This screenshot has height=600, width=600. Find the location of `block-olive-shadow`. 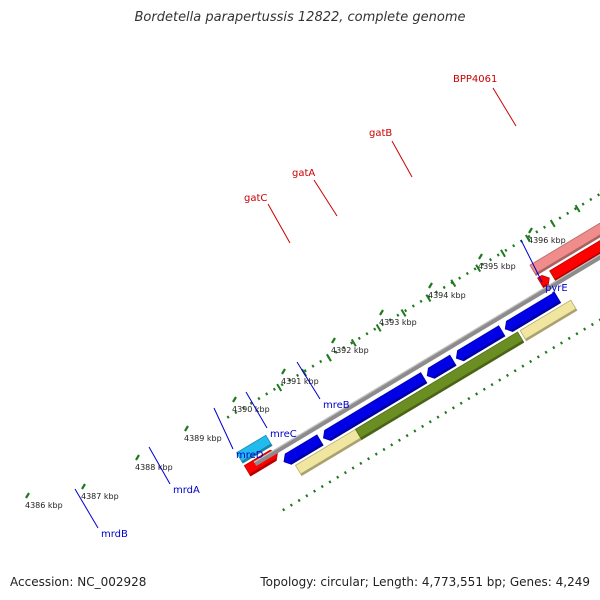

block-olive-shadow is located at coordinates (442, 390).